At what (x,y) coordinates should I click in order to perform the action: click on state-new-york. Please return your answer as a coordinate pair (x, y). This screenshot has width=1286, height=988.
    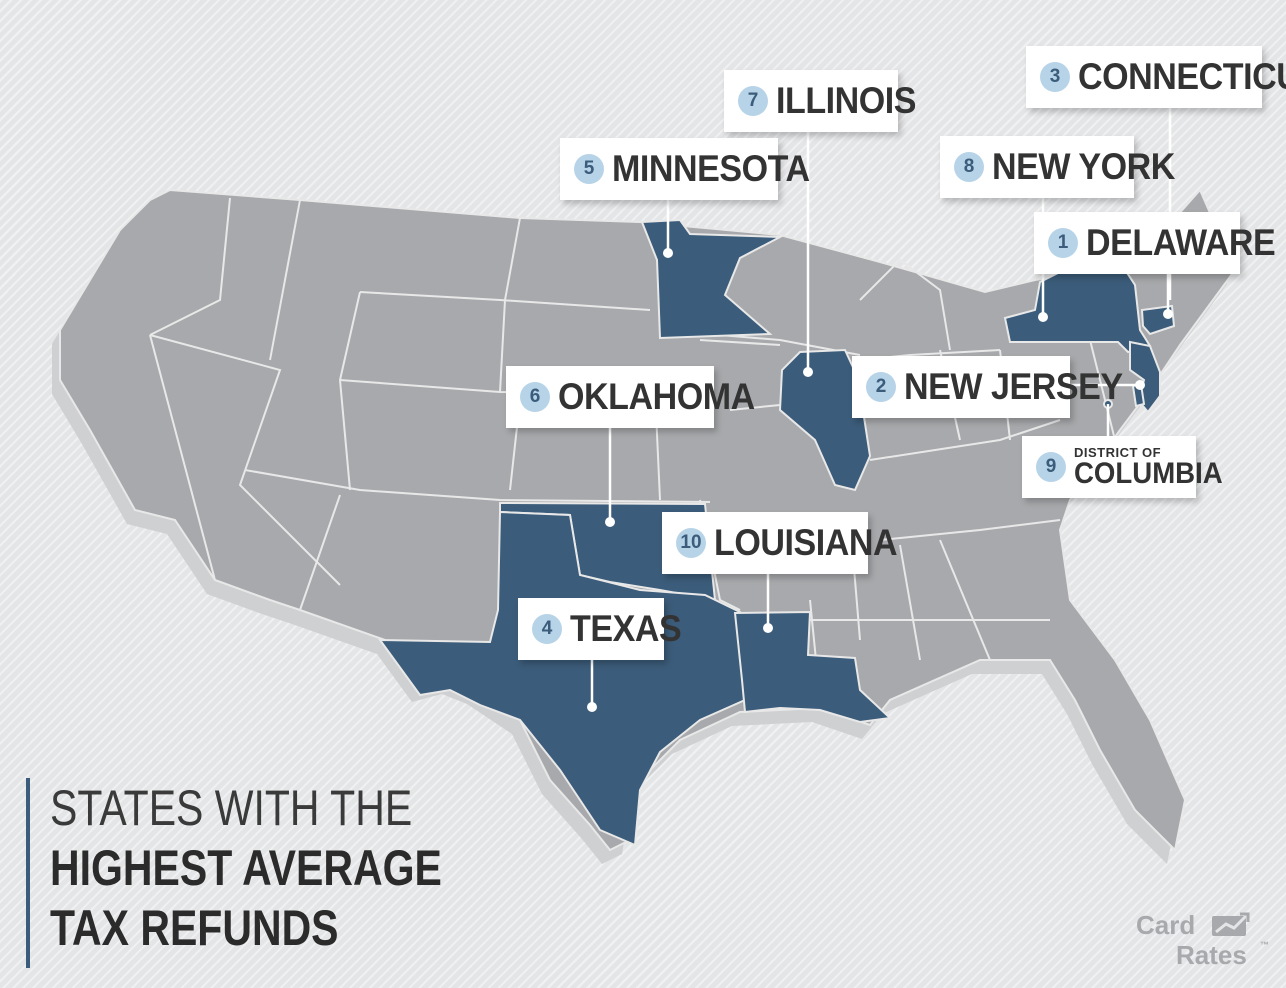
    Looking at the image, I should click on (1077, 307).